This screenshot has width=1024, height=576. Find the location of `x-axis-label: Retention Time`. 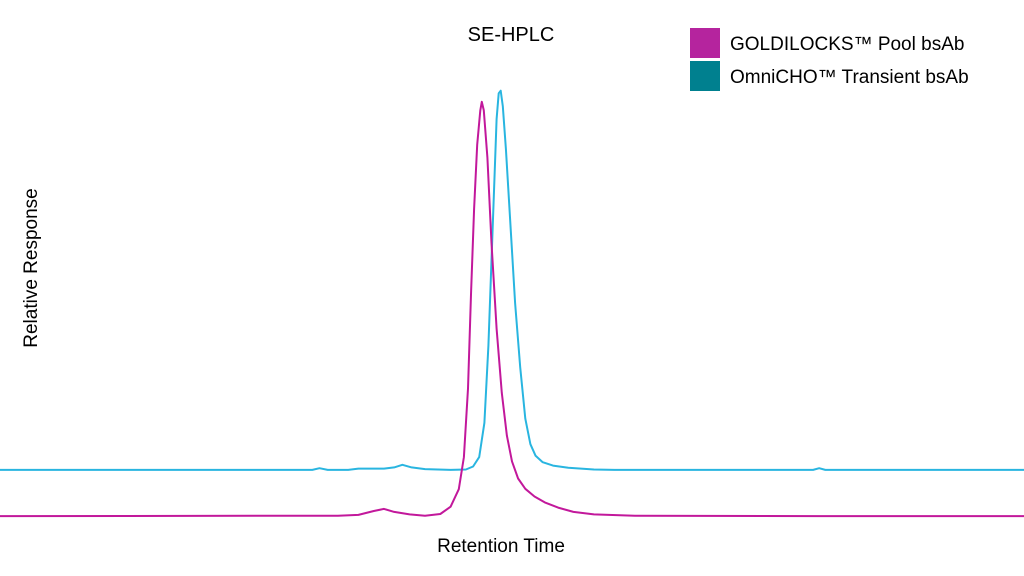

x-axis-label: Retention Time is located at coordinates (501, 546).